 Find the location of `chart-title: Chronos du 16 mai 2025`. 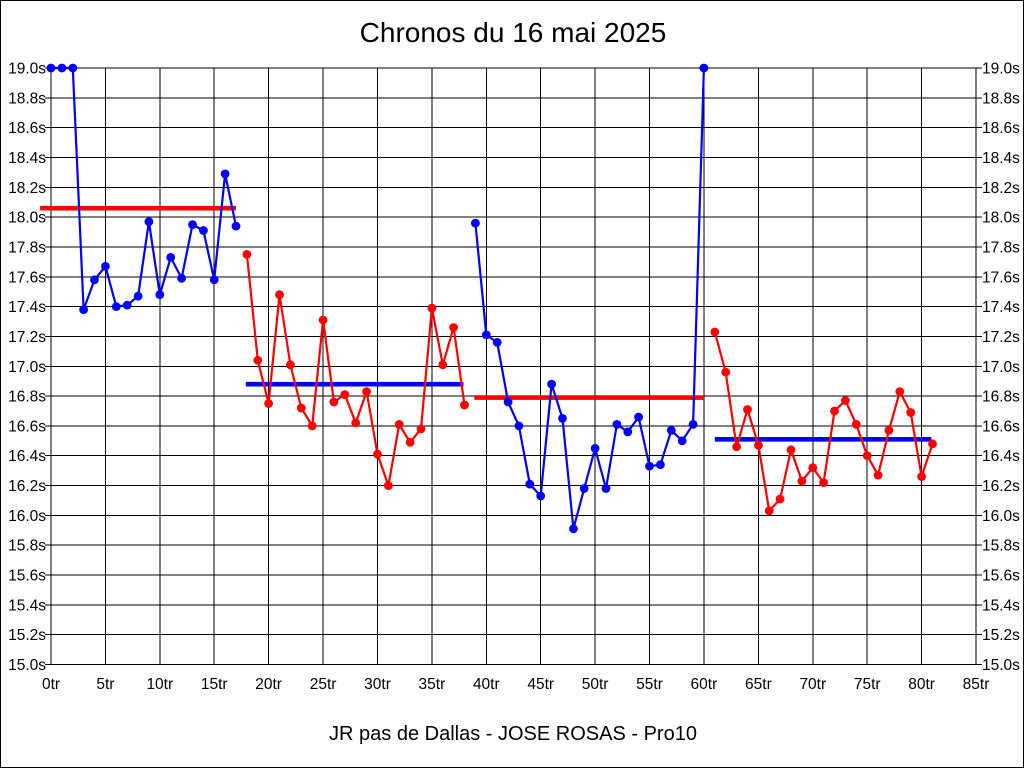

chart-title: Chronos du 16 mai 2025 is located at coordinates (513, 32).